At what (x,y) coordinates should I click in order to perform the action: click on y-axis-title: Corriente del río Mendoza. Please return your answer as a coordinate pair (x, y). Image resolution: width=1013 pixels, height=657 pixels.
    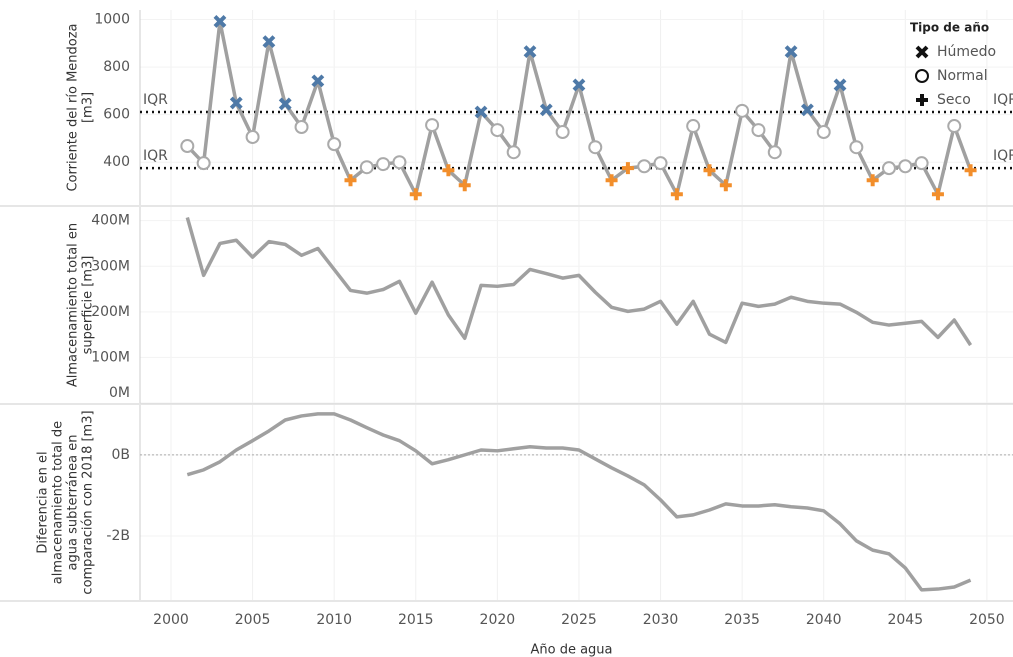
    Looking at the image, I should click on (73, 107).